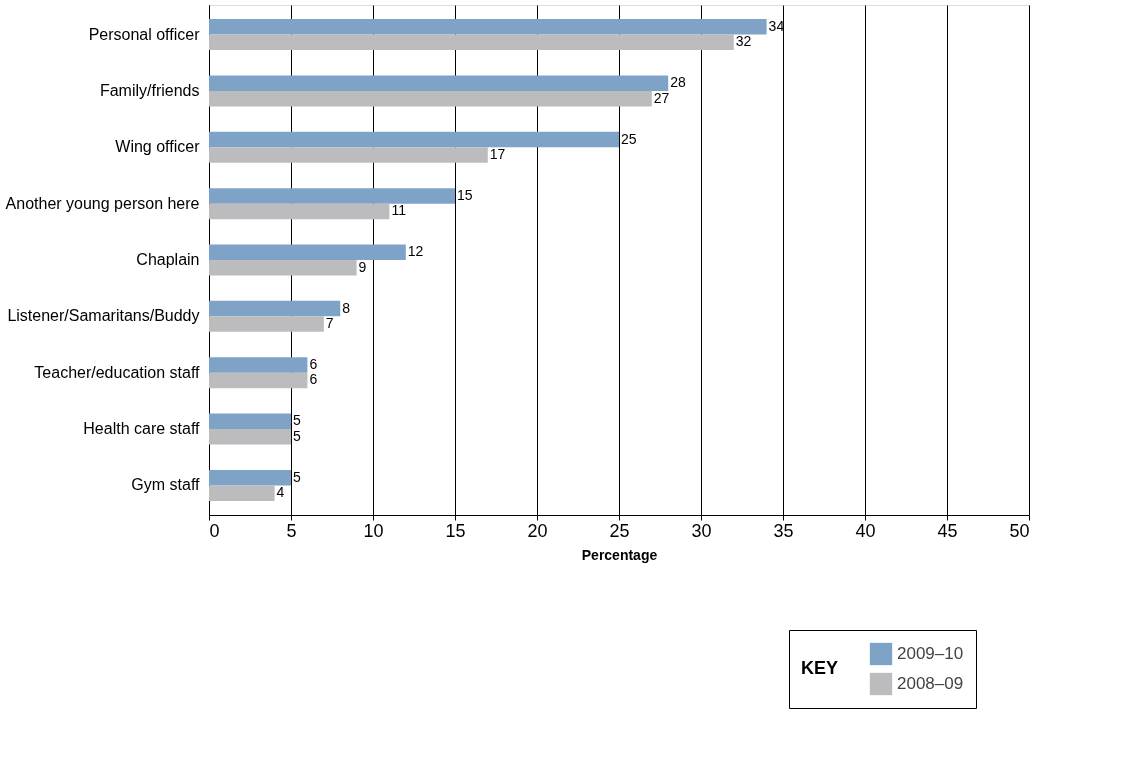  What do you see at coordinates (619, 530) in the screenshot?
I see `x-tick-label: 25` at bounding box center [619, 530].